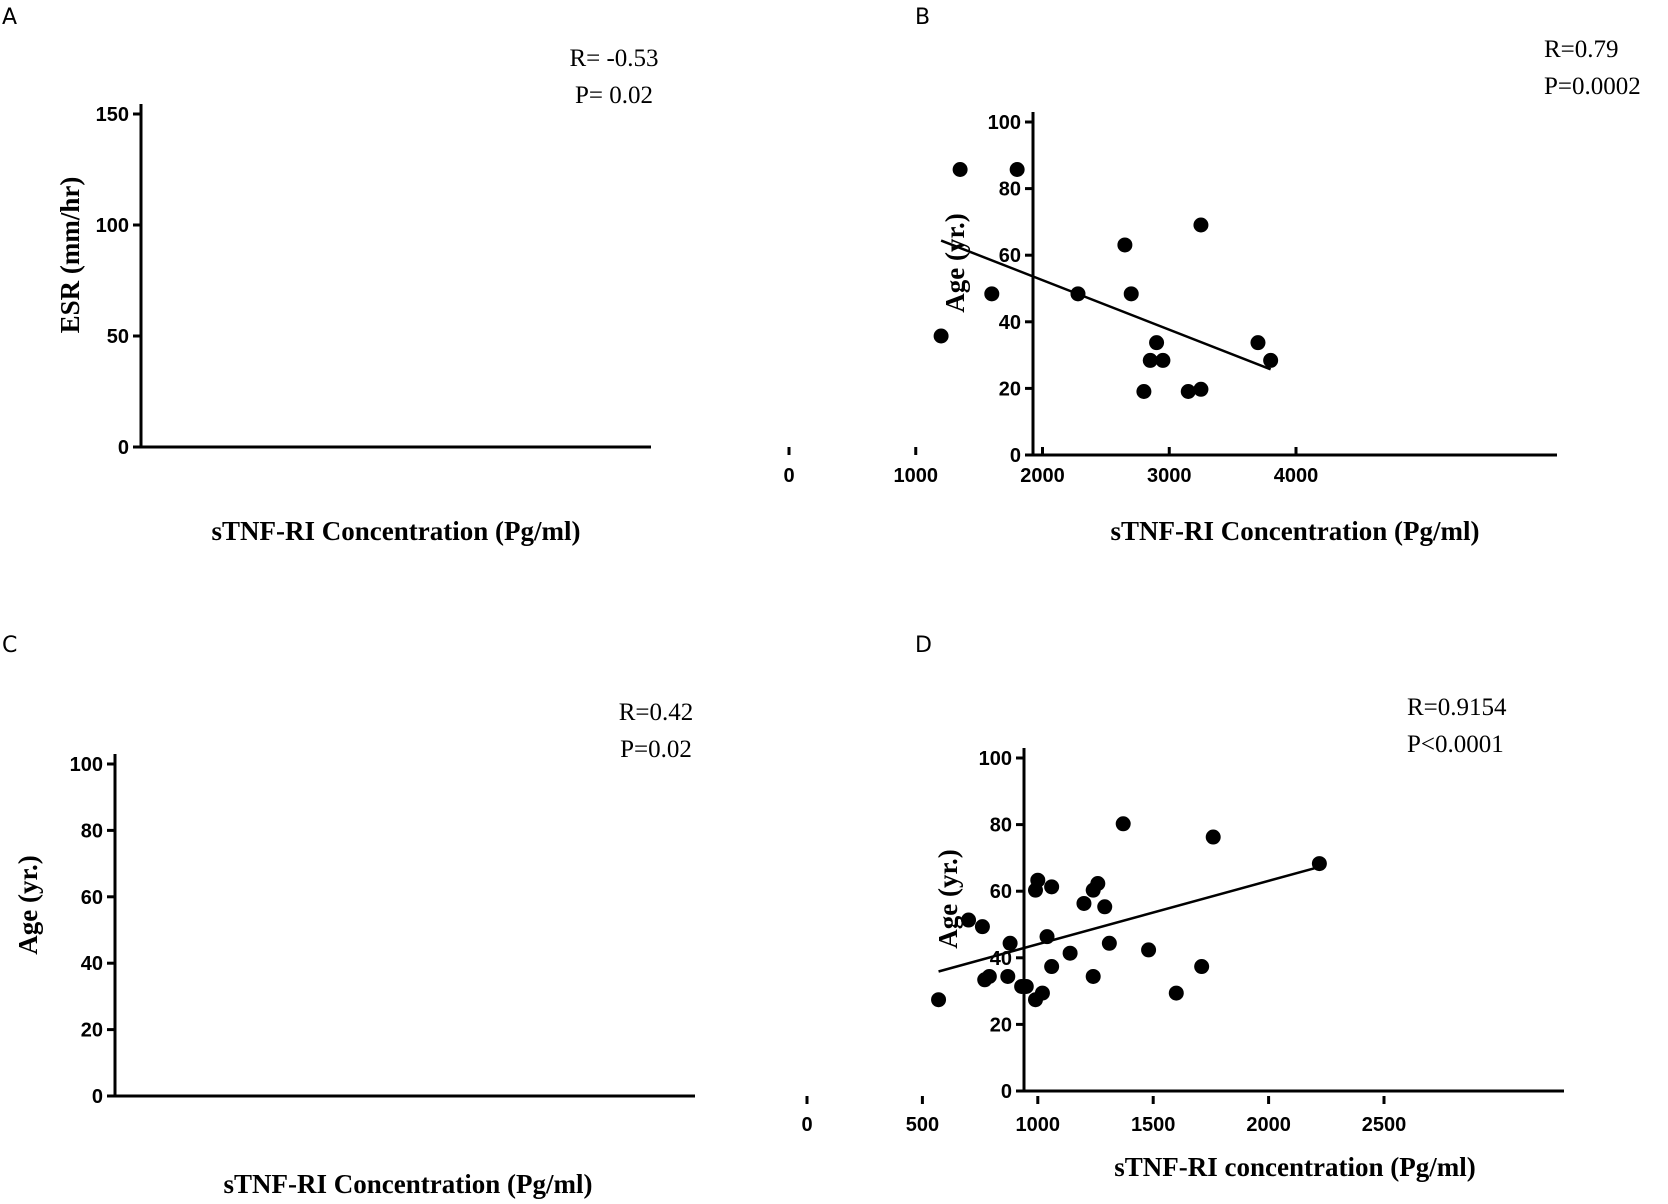  Describe the element at coordinates (9, 17) in the screenshot. I see `panel-letter-a: A` at that location.